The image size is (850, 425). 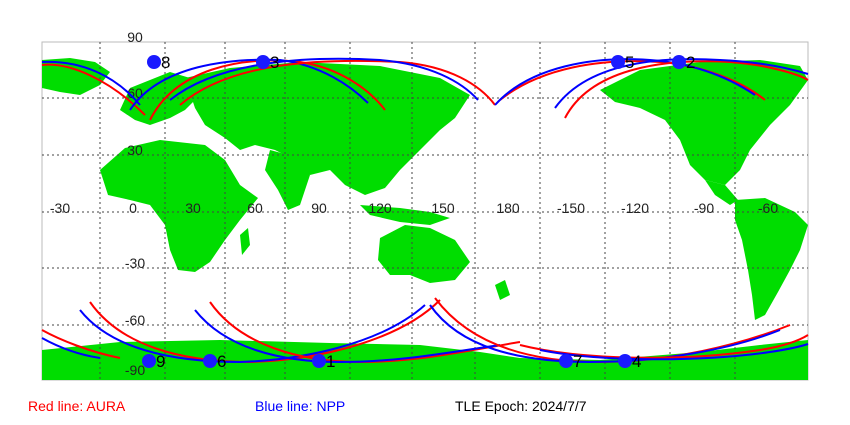 What do you see at coordinates (193, 208) in the screenshot?
I see `lon-tick-label: 30` at bounding box center [193, 208].